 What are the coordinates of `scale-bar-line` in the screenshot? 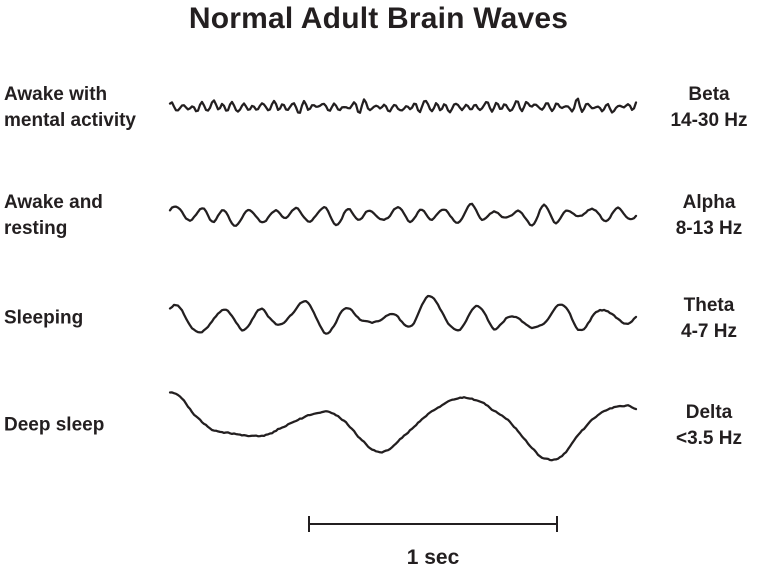 It's located at (433, 524).